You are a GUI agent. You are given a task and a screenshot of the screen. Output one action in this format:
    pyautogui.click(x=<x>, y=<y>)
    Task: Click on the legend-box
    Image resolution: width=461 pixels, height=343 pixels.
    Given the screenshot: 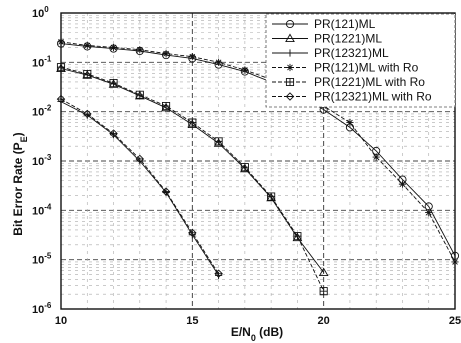 What is the action you would take?
    pyautogui.click(x=360, y=60)
    